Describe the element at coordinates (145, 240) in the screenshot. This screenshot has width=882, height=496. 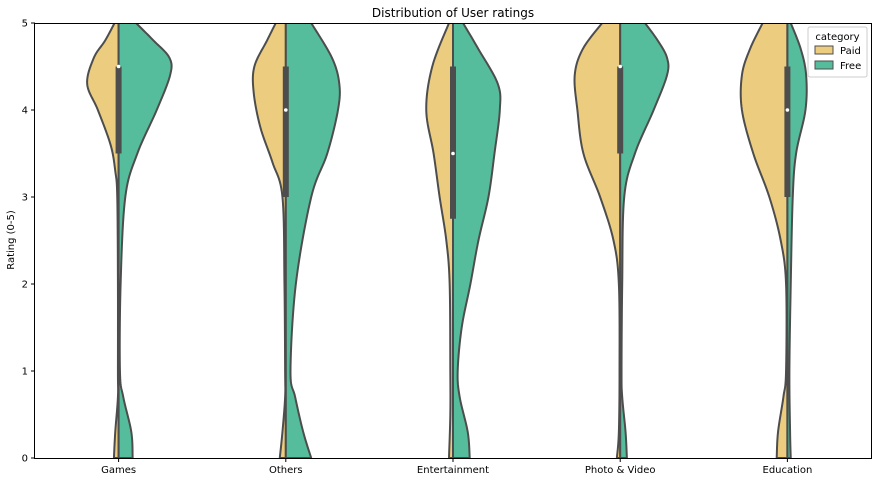
I see `violin-free-games` at that location.